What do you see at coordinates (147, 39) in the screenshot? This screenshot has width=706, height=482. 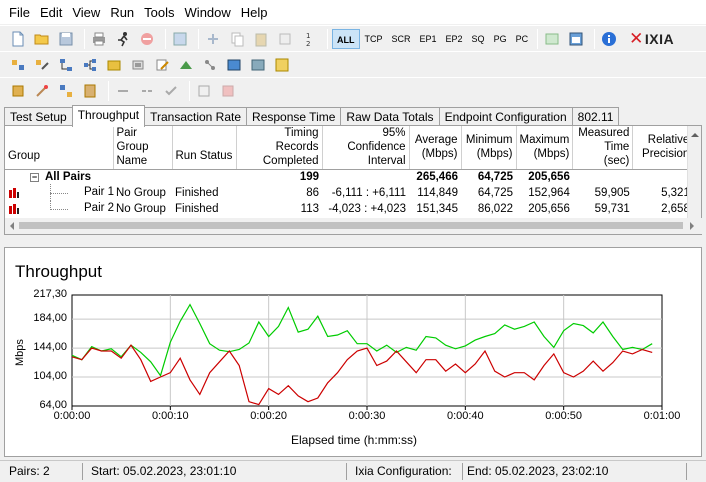 I see `stop-icon` at bounding box center [147, 39].